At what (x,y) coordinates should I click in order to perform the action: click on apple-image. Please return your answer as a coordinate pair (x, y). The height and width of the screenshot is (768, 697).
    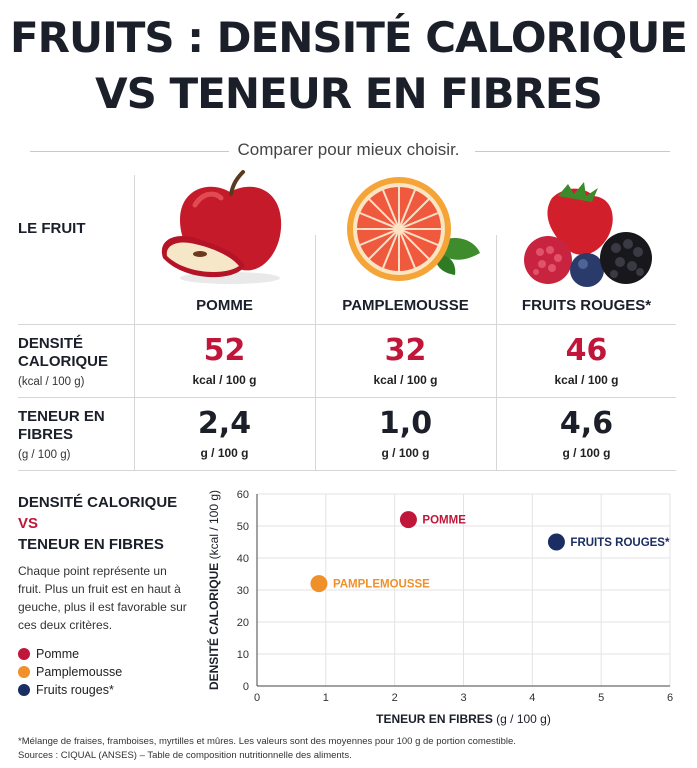
    Looking at the image, I should click on (221, 227).